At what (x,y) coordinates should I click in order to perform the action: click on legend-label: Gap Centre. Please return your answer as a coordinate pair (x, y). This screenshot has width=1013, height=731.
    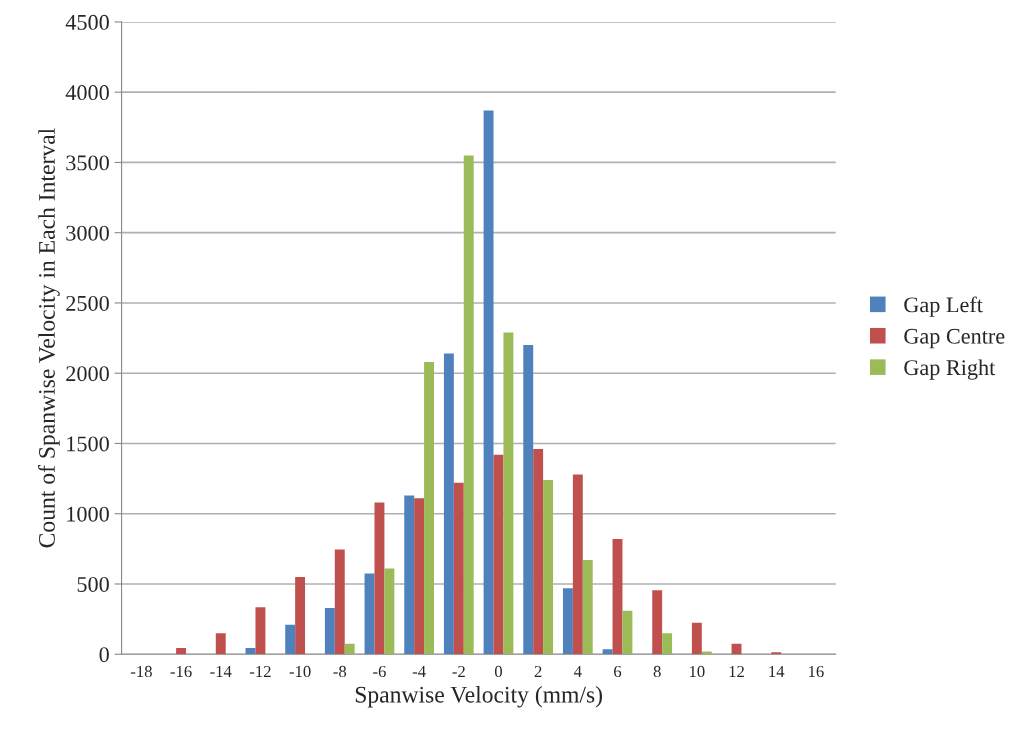
    Looking at the image, I should click on (954, 338).